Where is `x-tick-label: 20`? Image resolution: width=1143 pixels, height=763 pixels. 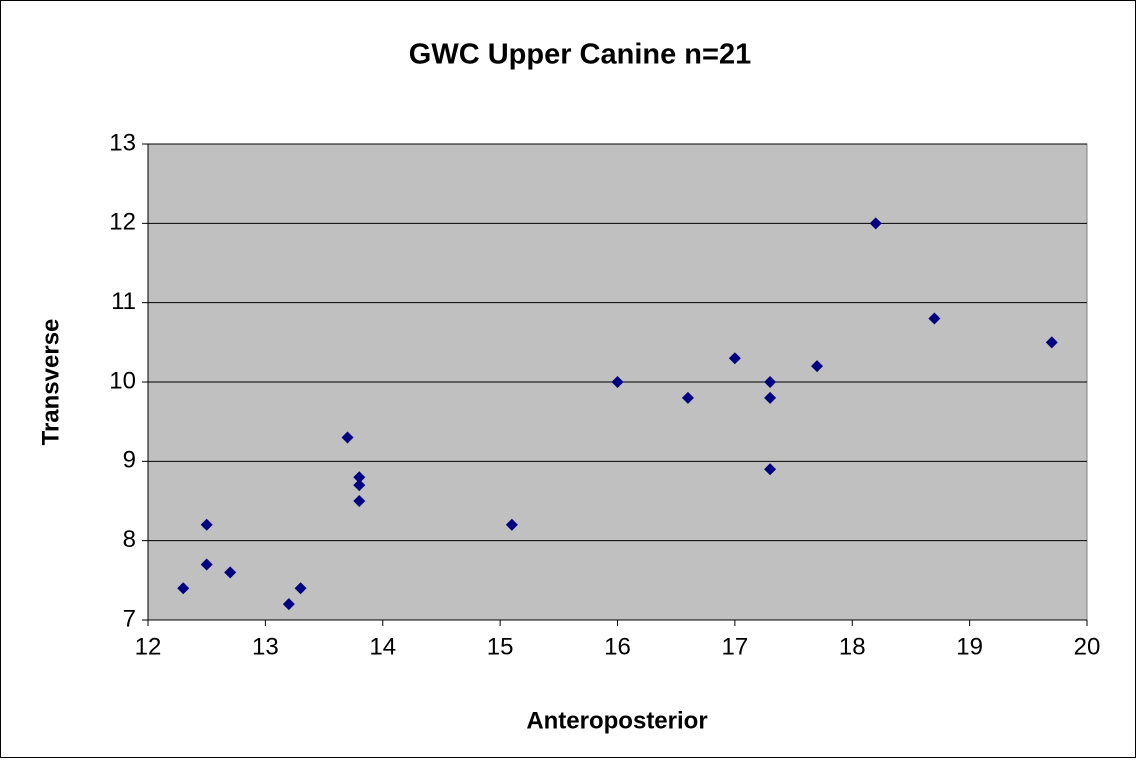 x-tick-label: 20 is located at coordinates (1087, 646).